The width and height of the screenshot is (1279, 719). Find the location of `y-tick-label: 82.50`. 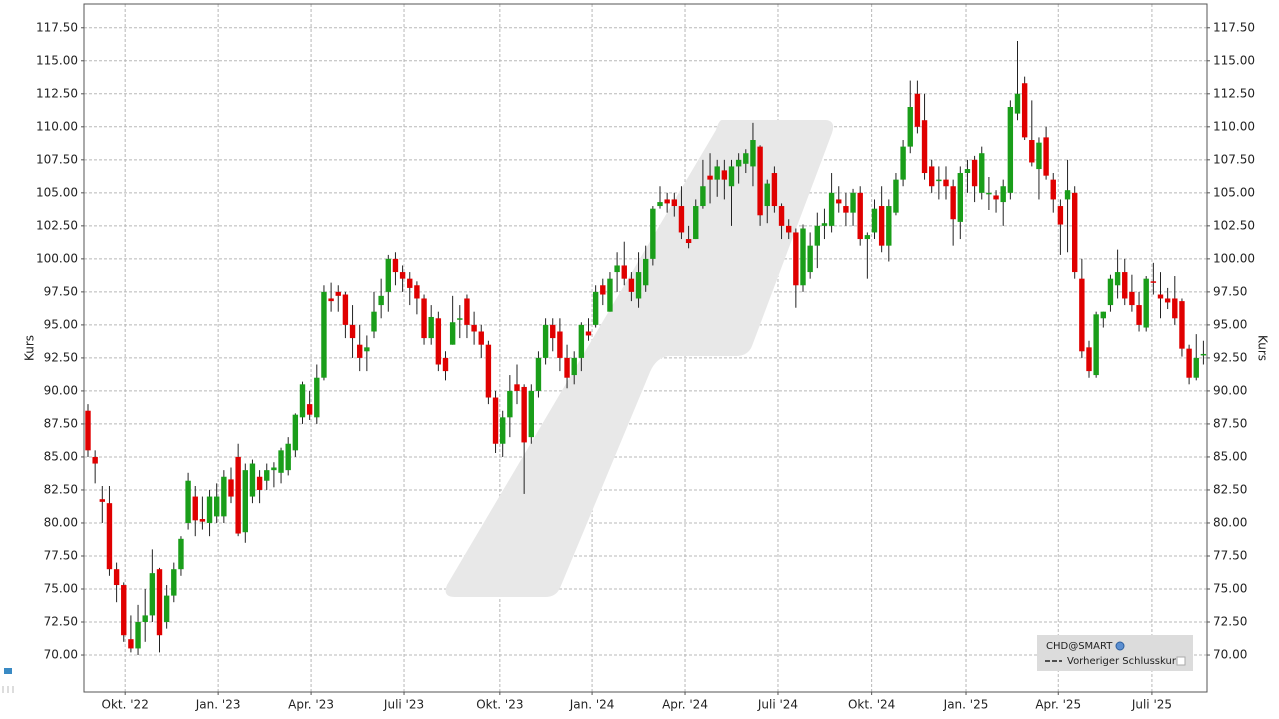

y-tick-label: 82.50 is located at coordinates (61, 489).